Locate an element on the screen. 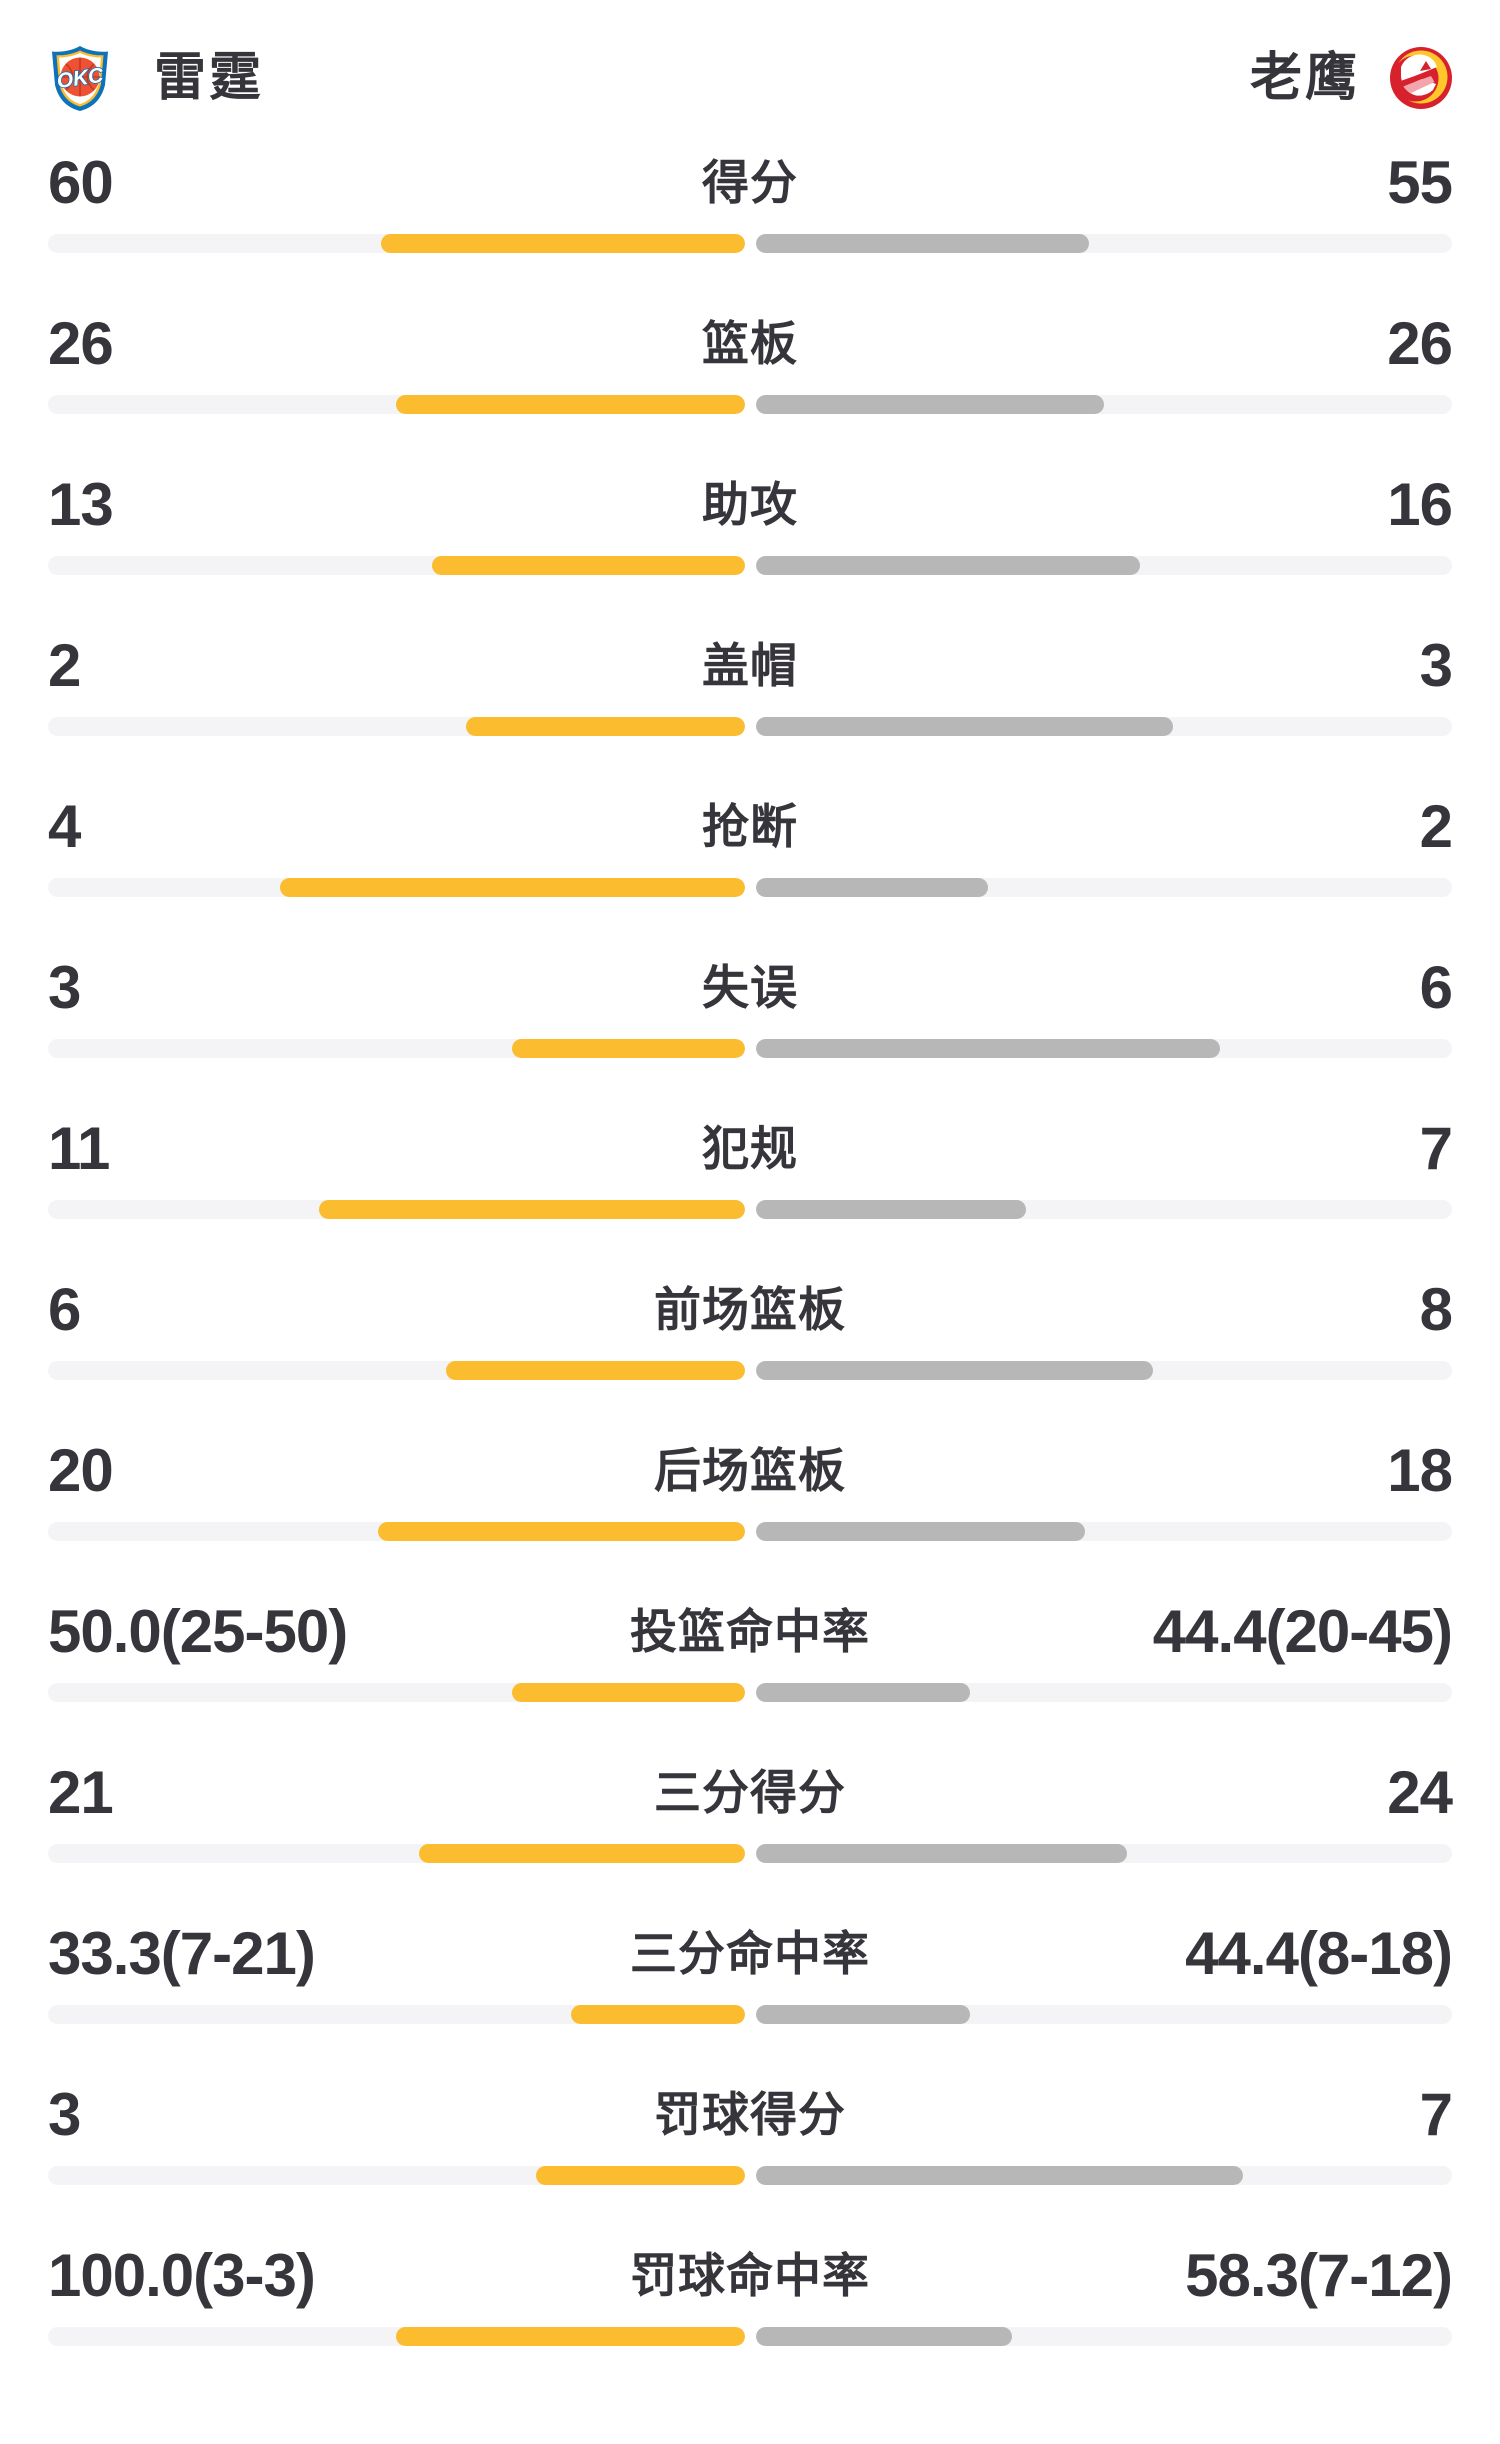 This screenshot has height=2444, width=1500. right-team-value: 3 is located at coordinates (1436, 665).